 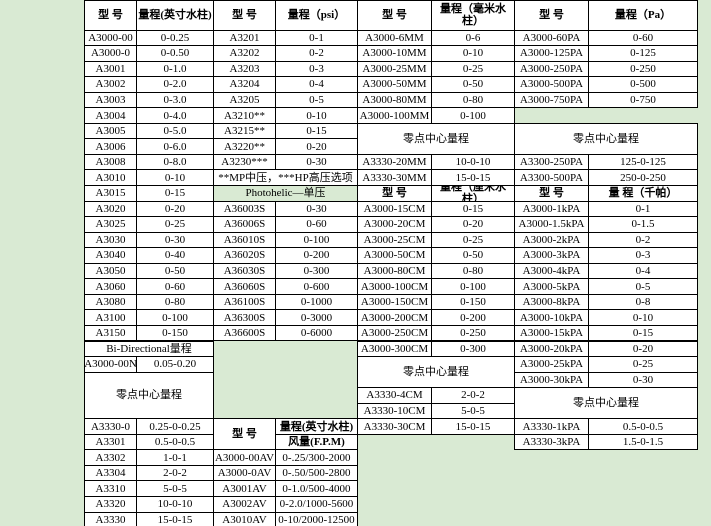 What do you see at coordinates (175, 364) in the screenshot?
I see `range-cell: 0.05-0.20` at bounding box center [175, 364].